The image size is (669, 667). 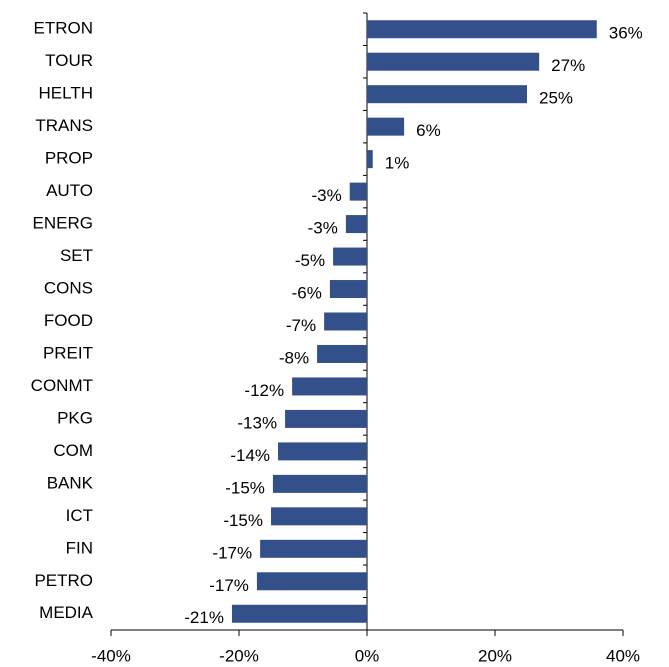 I want to click on value-label: 1%, so click(x=397, y=163).